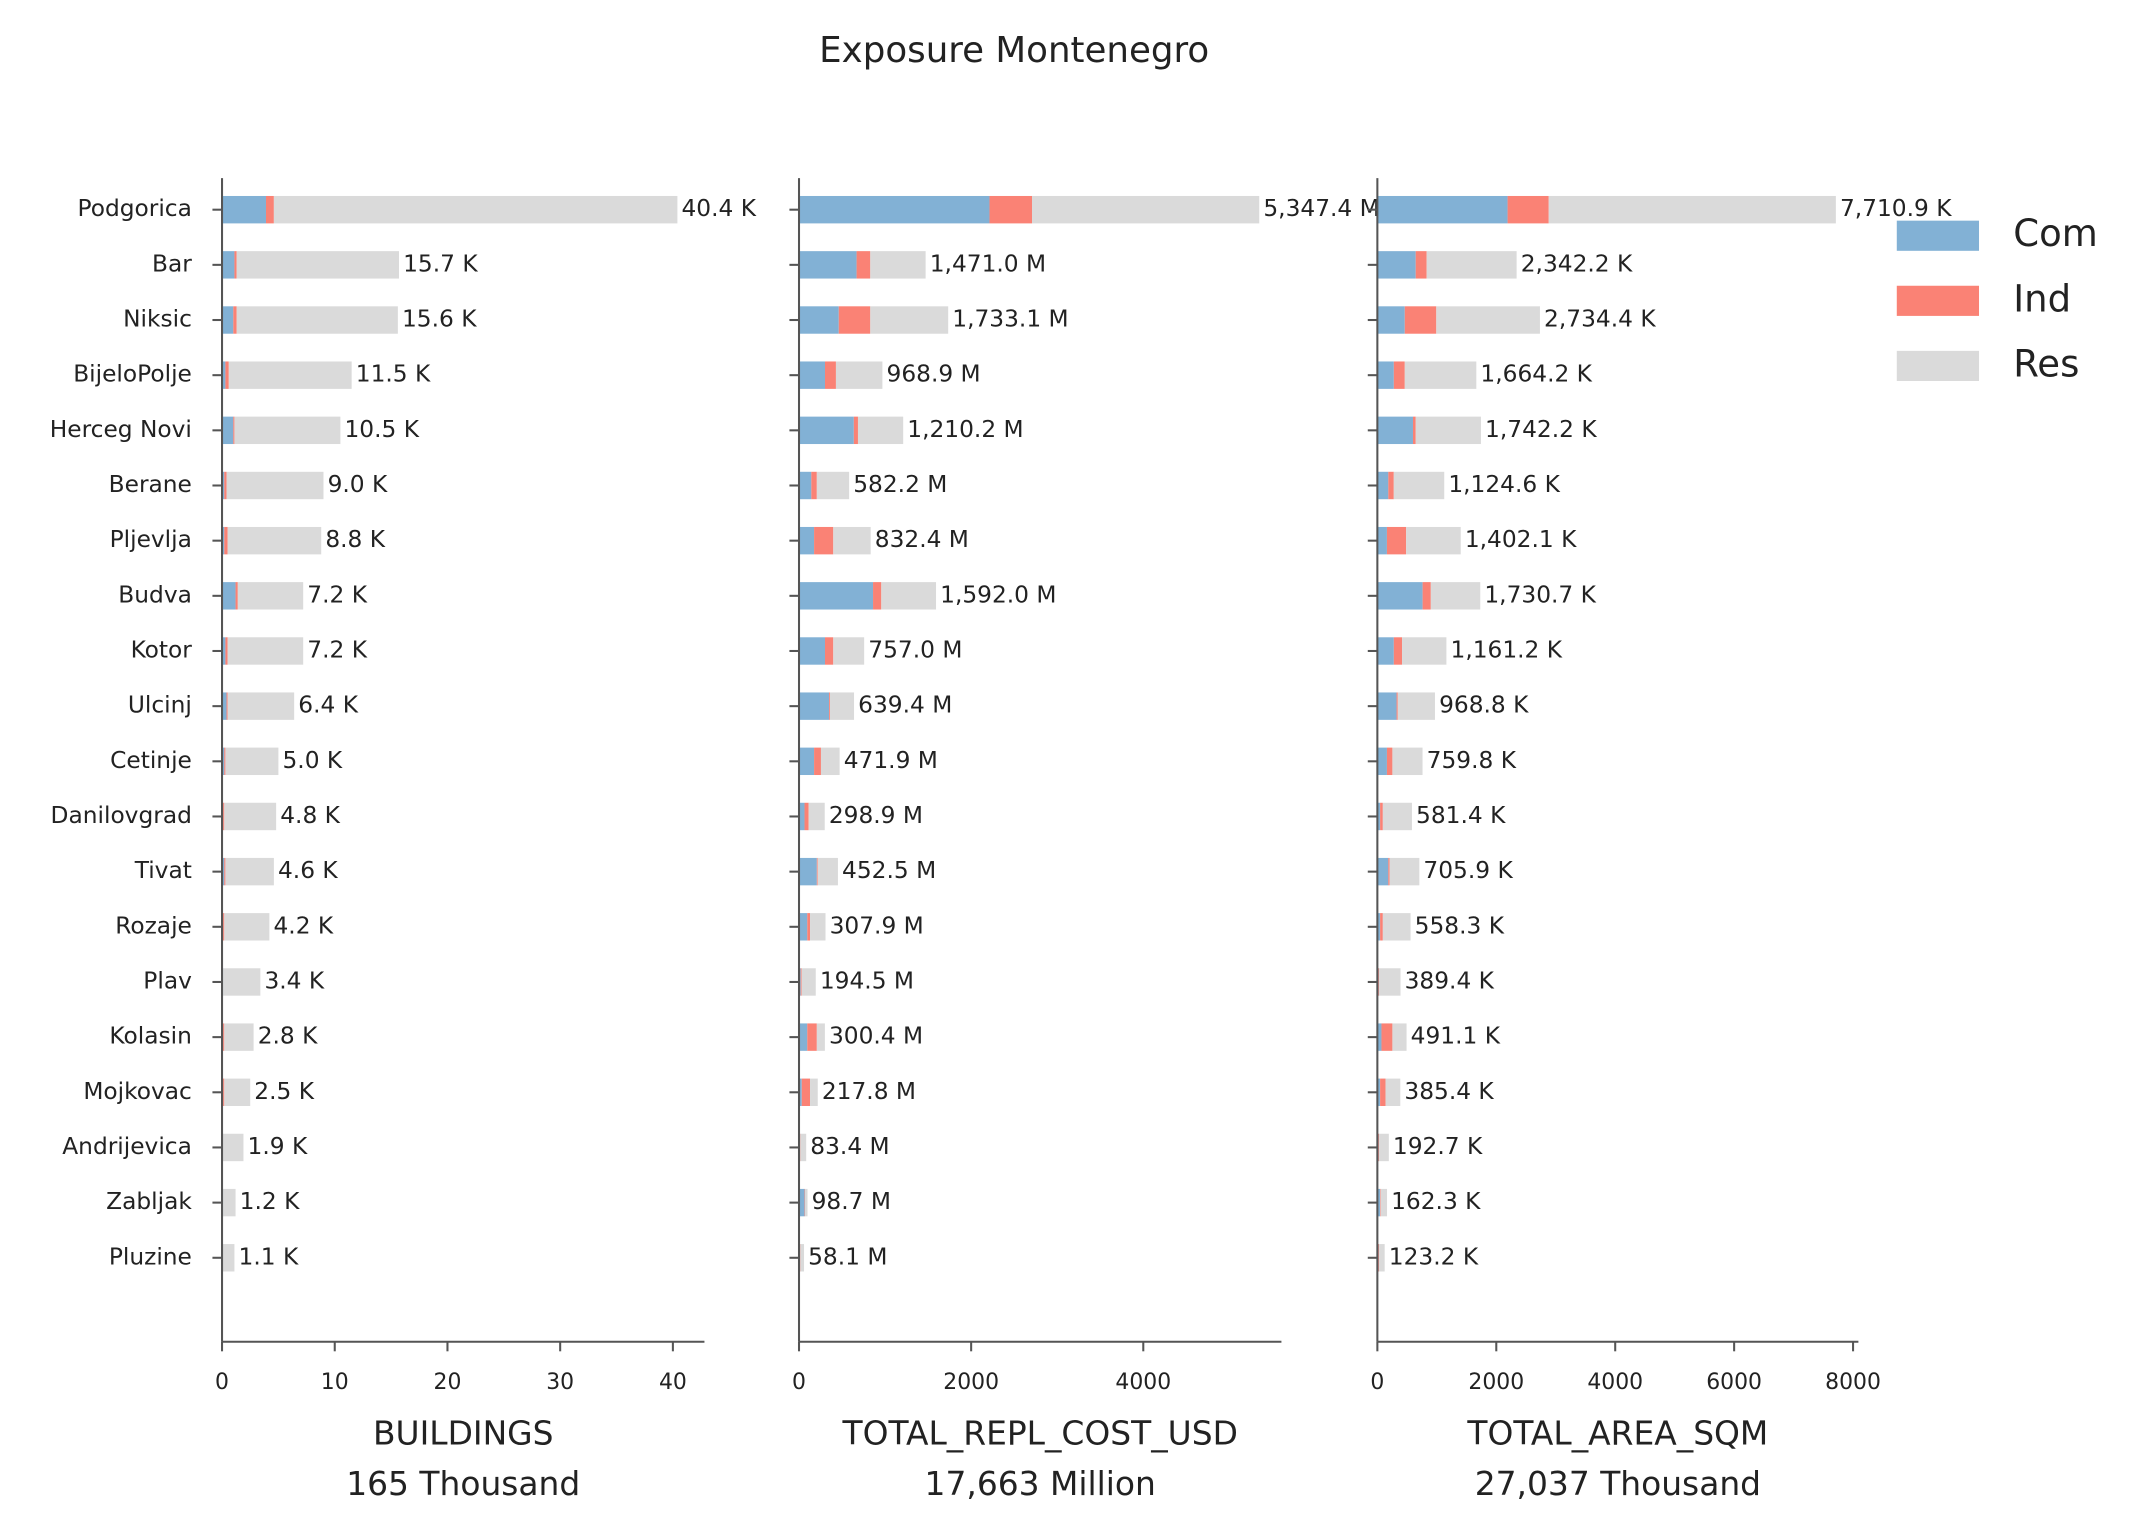  I want to click on x-tick-label: 10, so click(335, 1382).